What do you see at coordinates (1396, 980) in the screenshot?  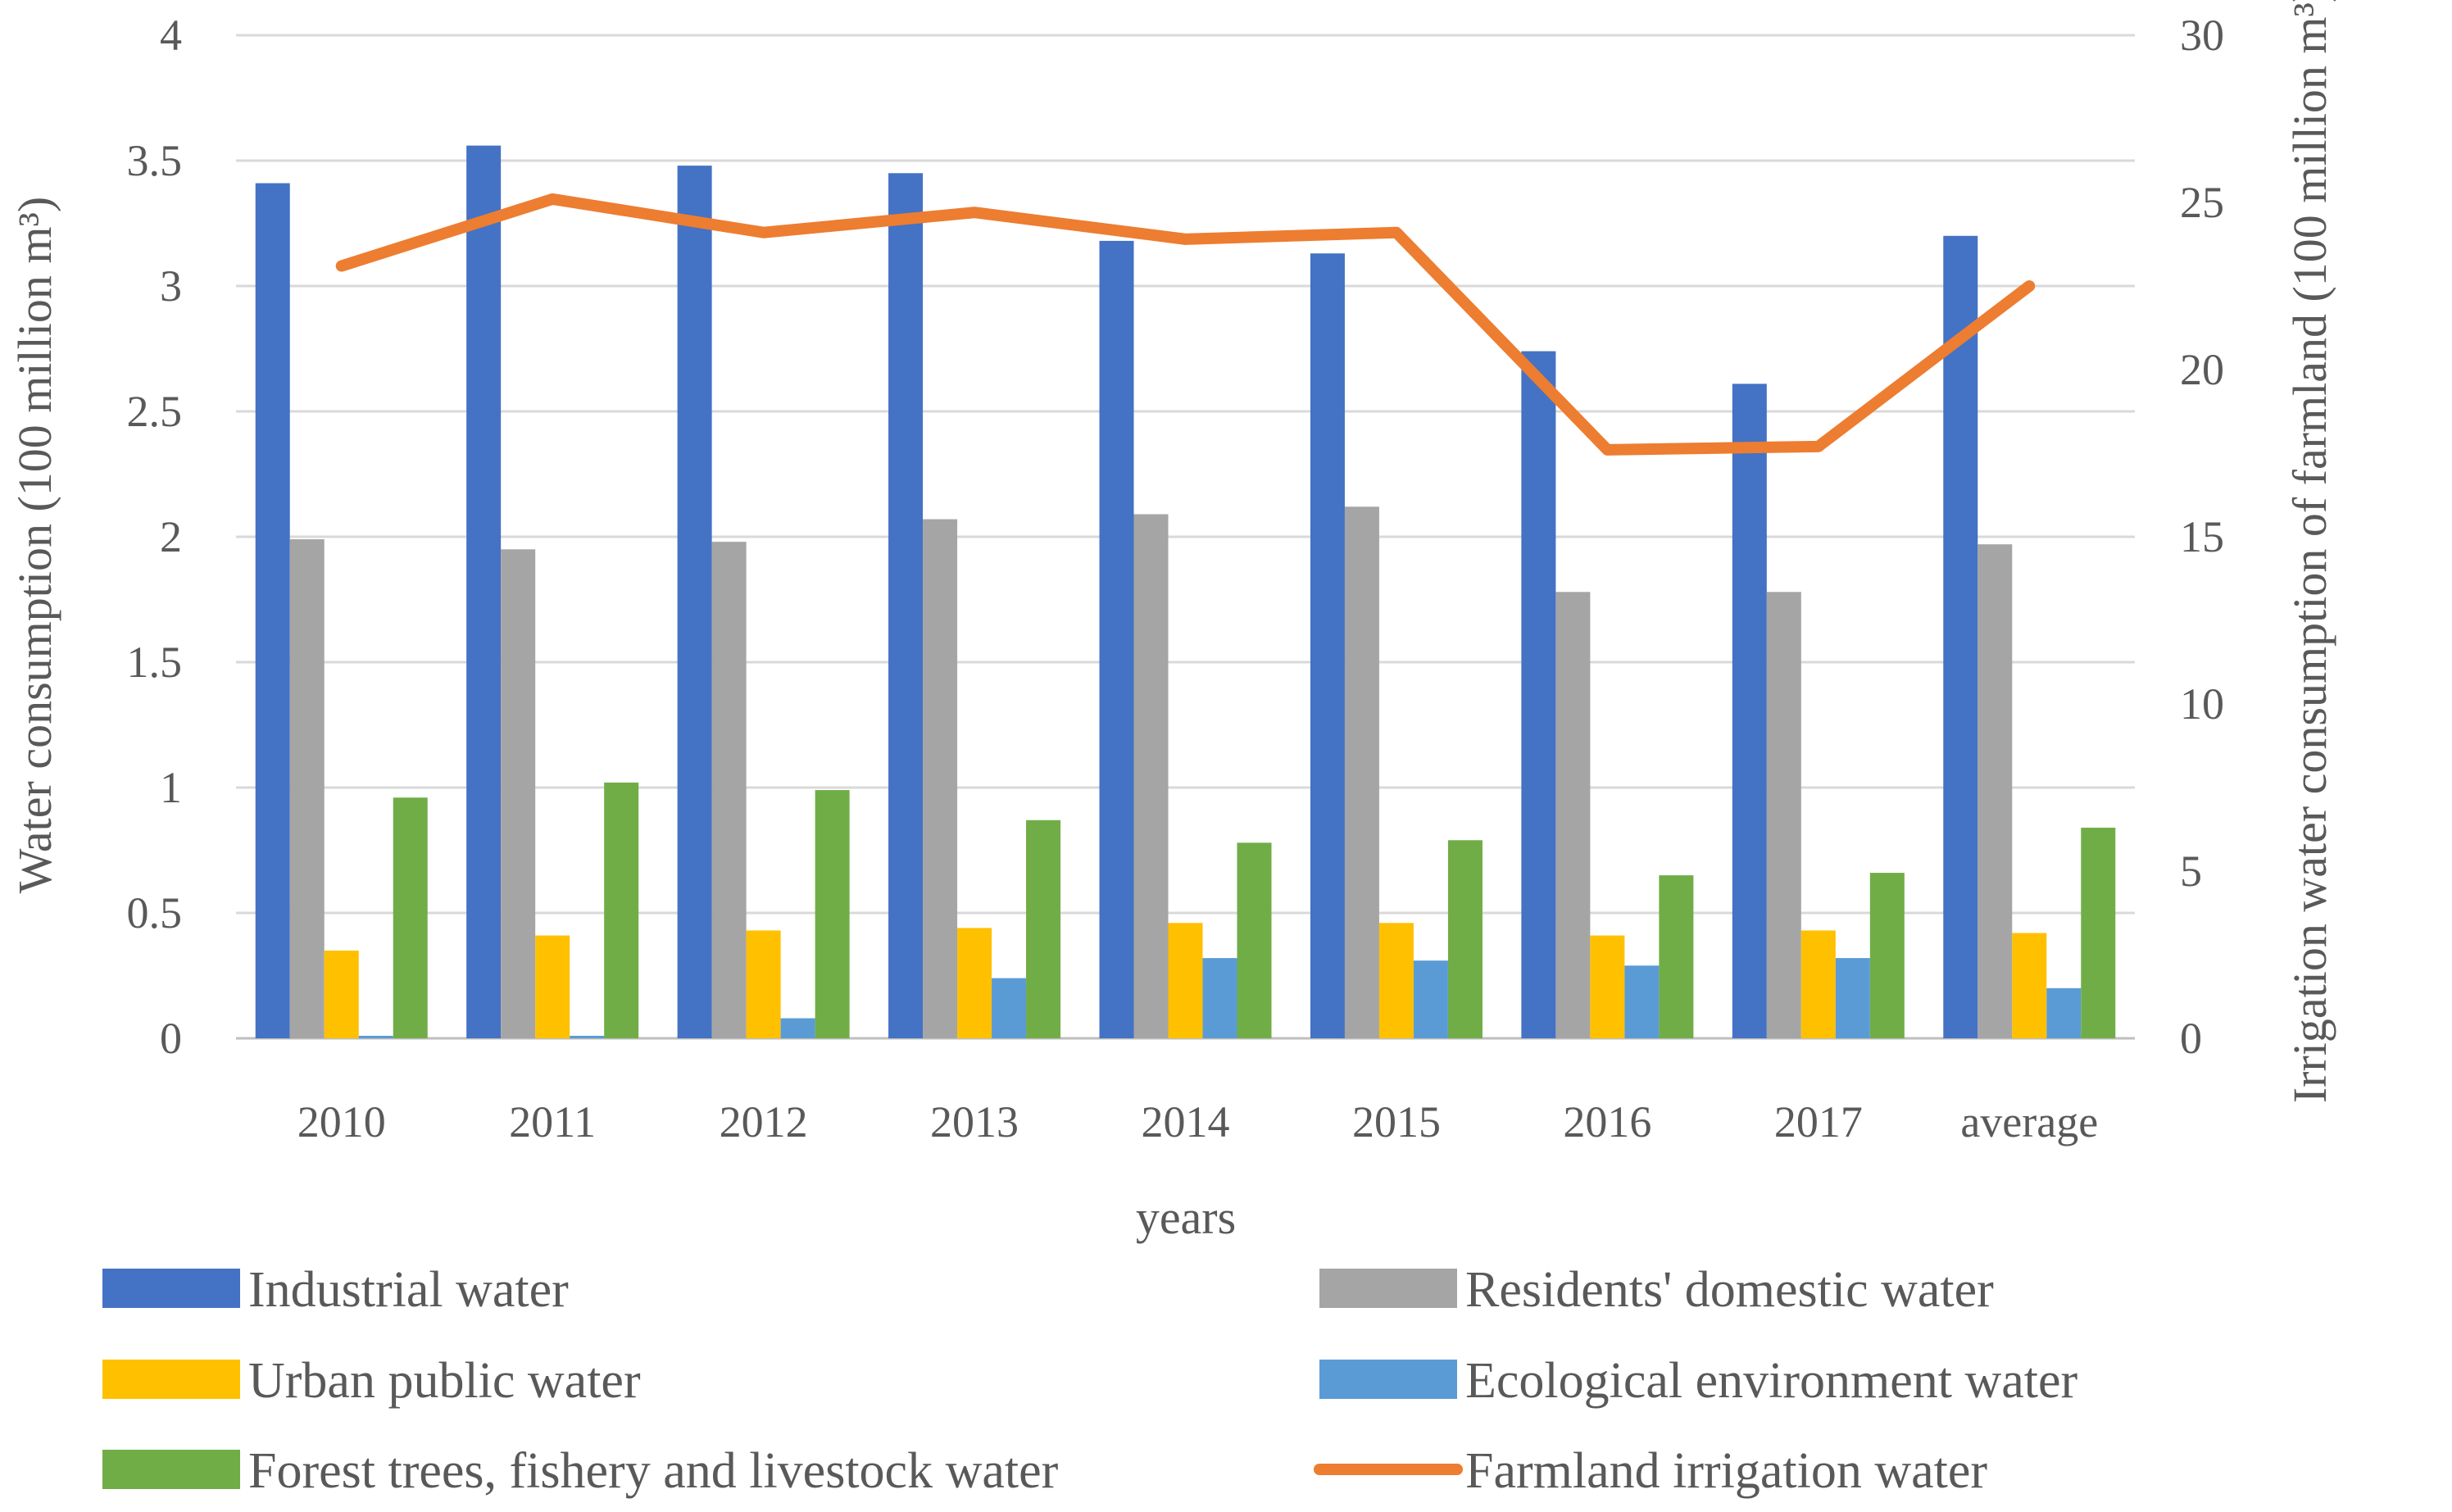 I see `bar-urban-public-water-2015` at bounding box center [1396, 980].